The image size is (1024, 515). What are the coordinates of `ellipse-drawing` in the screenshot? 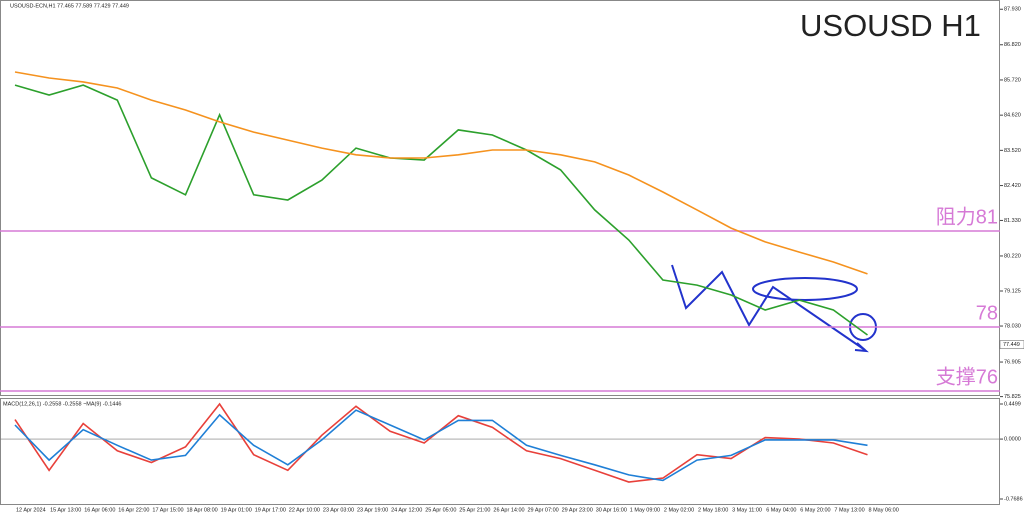 It's located at (805, 289).